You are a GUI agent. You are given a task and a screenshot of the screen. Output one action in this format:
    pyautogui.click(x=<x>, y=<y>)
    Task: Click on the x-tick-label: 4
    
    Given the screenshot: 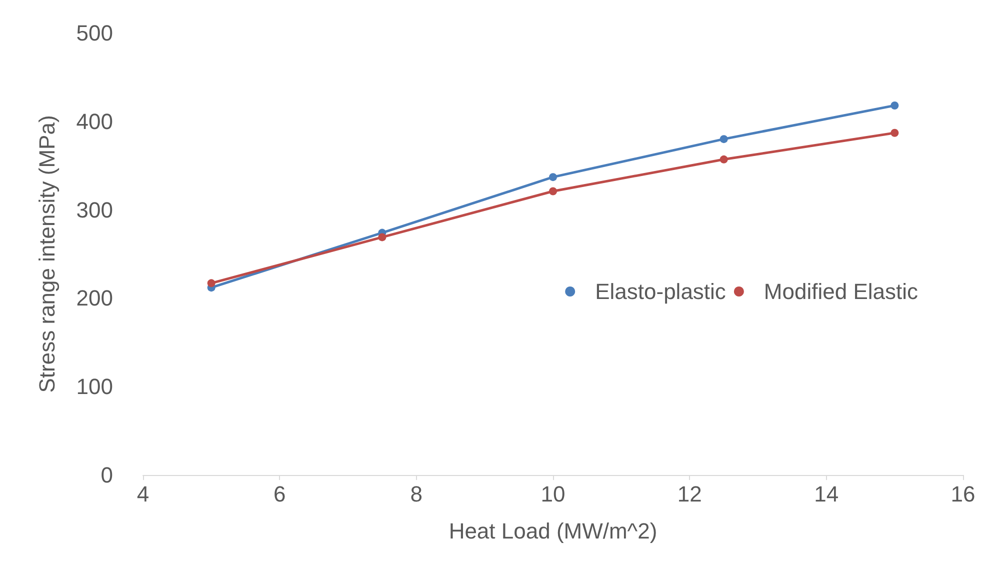 What is the action you would take?
    pyautogui.click(x=143, y=494)
    